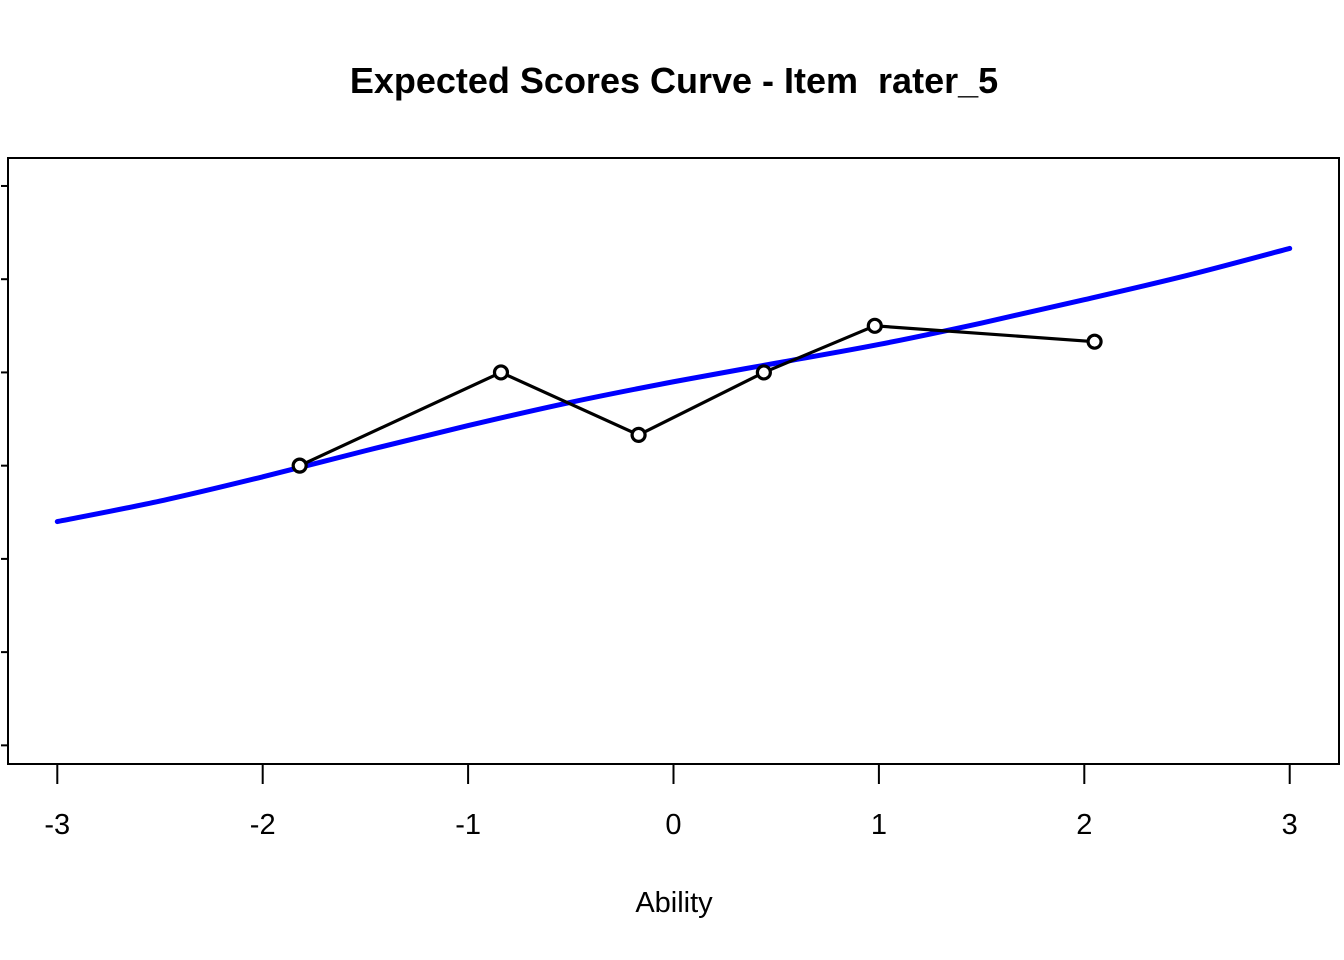 This screenshot has width=1344, height=960. What do you see at coordinates (674, 80) in the screenshot?
I see `chart-title: Expected Scores Curve - Item rater_5` at bounding box center [674, 80].